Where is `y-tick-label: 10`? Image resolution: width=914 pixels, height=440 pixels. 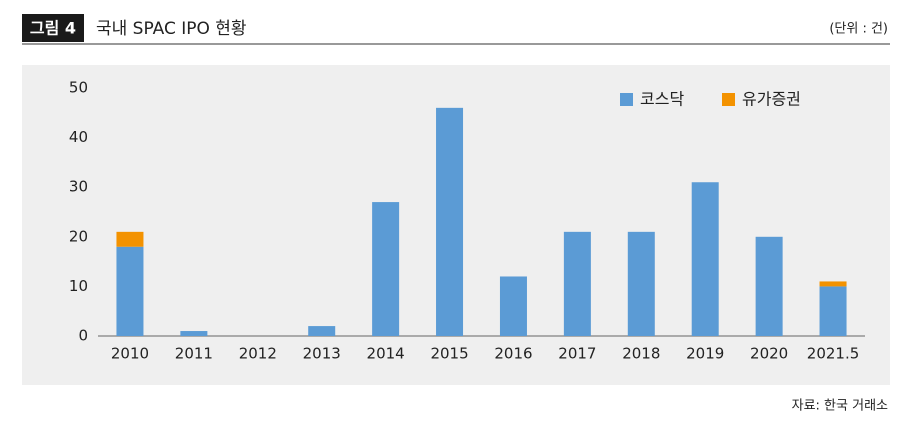 y-tick-label: 10 is located at coordinates (78, 286).